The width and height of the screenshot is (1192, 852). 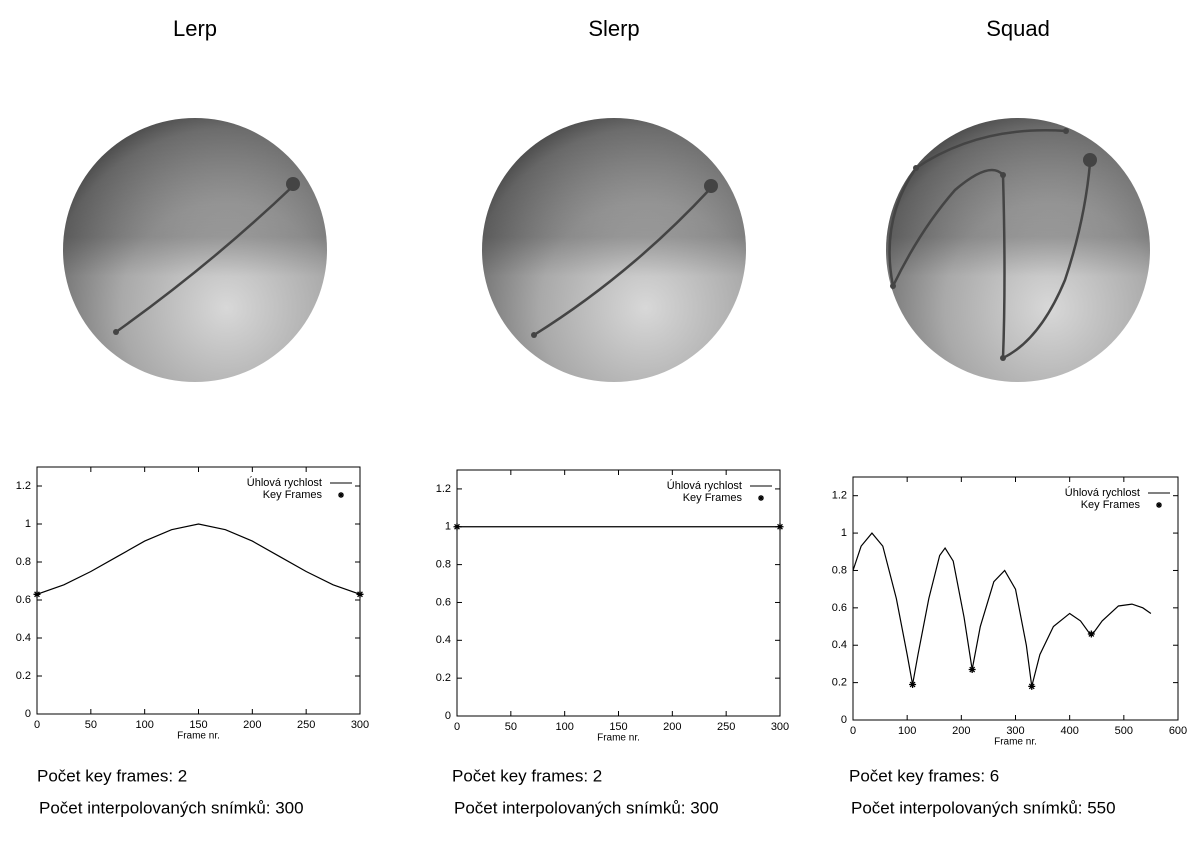 What do you see at coordinates (1018, 250) in the screenshot?
I see `sphere-squad` at bounding box center [1018, 250].